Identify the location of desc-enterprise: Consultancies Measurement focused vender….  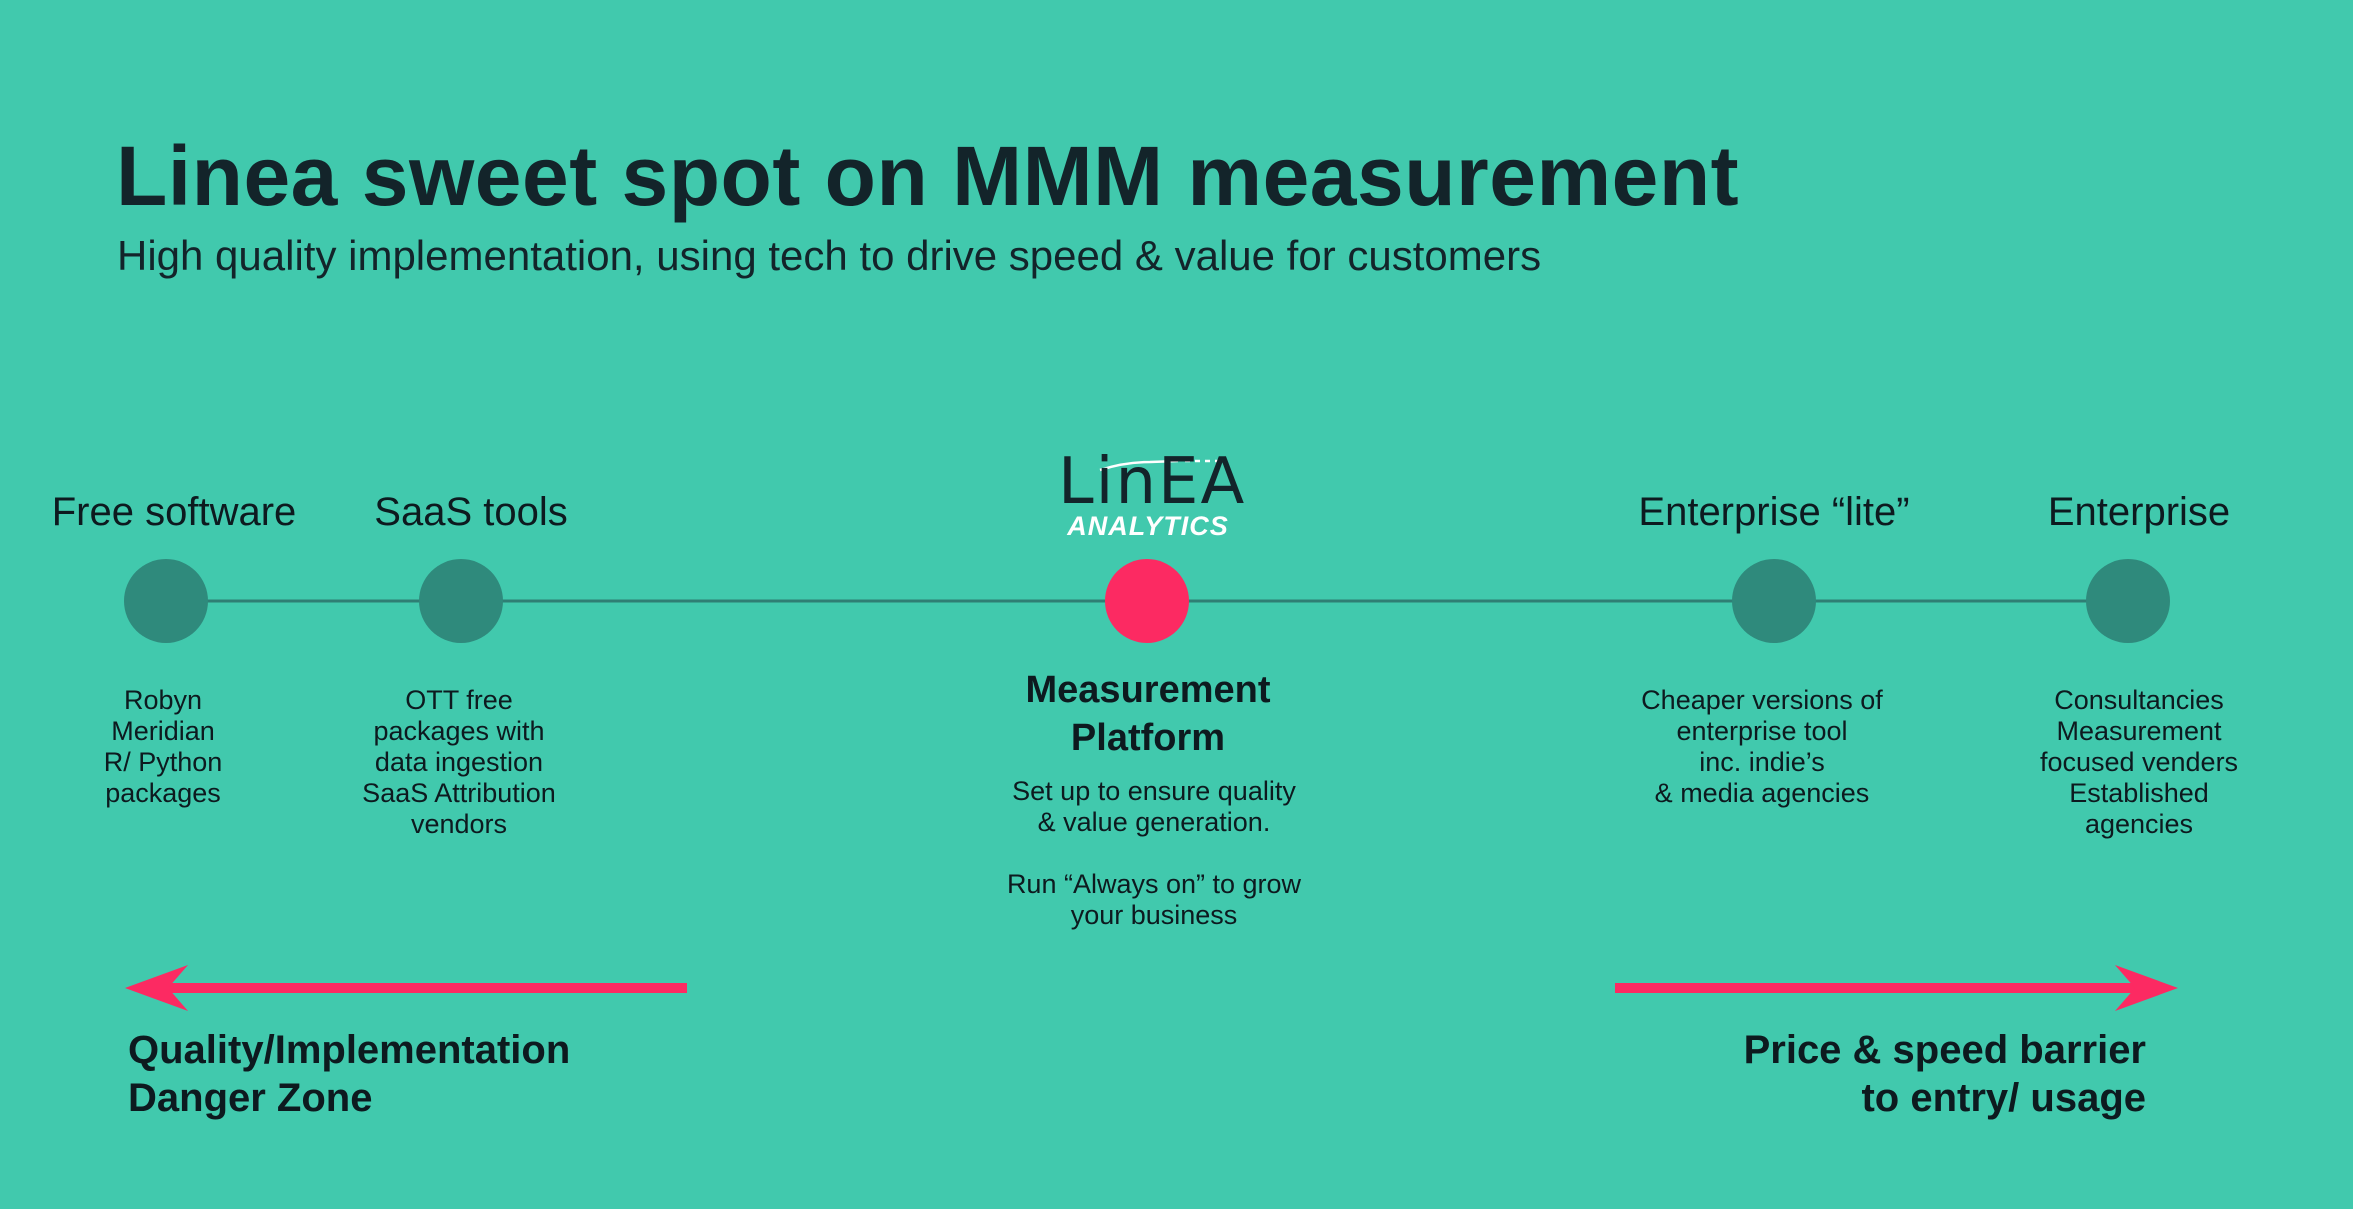
(2139, 762).